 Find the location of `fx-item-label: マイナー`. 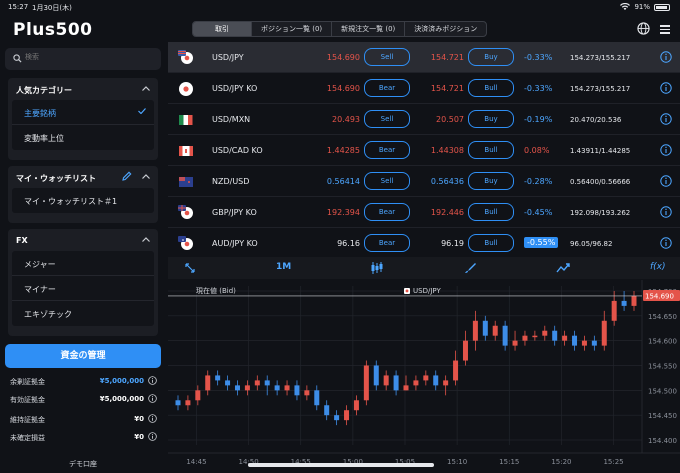

fx-item-label: マイナー is located at coordinates (40, 289).